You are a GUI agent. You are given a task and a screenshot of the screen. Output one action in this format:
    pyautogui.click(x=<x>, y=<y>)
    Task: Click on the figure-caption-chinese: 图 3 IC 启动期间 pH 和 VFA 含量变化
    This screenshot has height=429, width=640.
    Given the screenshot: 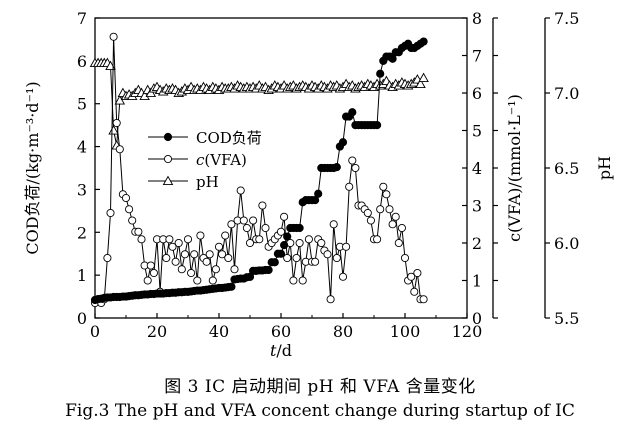 What is the action you would take?
    pyautogui.click(x=320, y=387)
    